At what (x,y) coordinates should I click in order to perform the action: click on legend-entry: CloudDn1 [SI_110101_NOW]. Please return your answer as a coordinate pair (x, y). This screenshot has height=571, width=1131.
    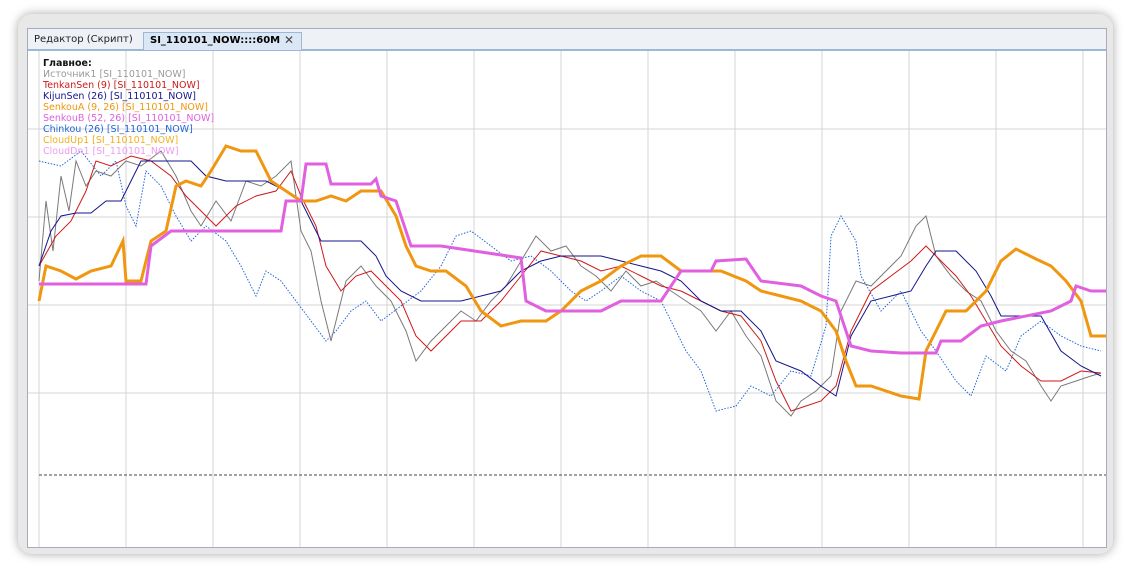
    Looking at the image, I should click on (111, 151).